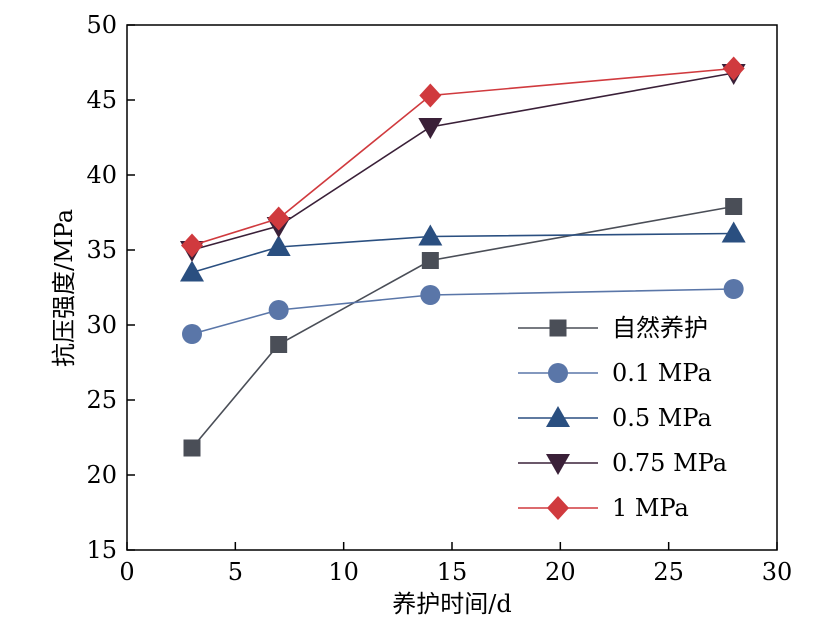  What do you see at coordinates (101, 325) in the screenshot?
I see `y-tick-label: 30` at bounding box center [101, 325].